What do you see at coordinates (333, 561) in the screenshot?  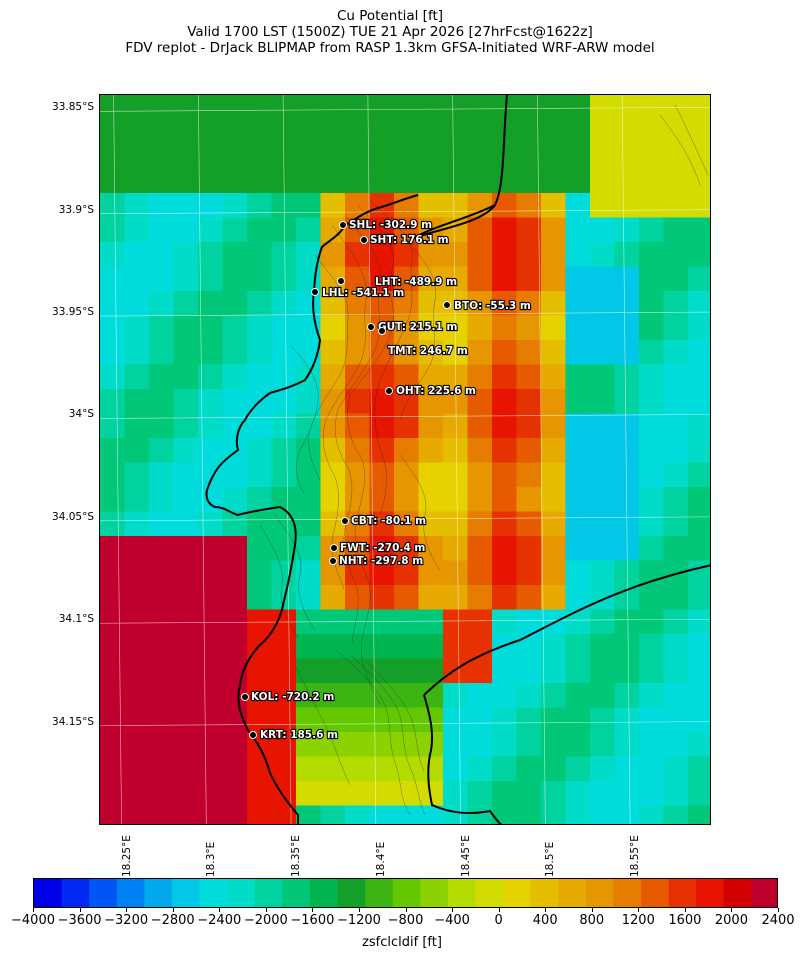 I see `site-marker-nht` at bounding box center [333, 561].